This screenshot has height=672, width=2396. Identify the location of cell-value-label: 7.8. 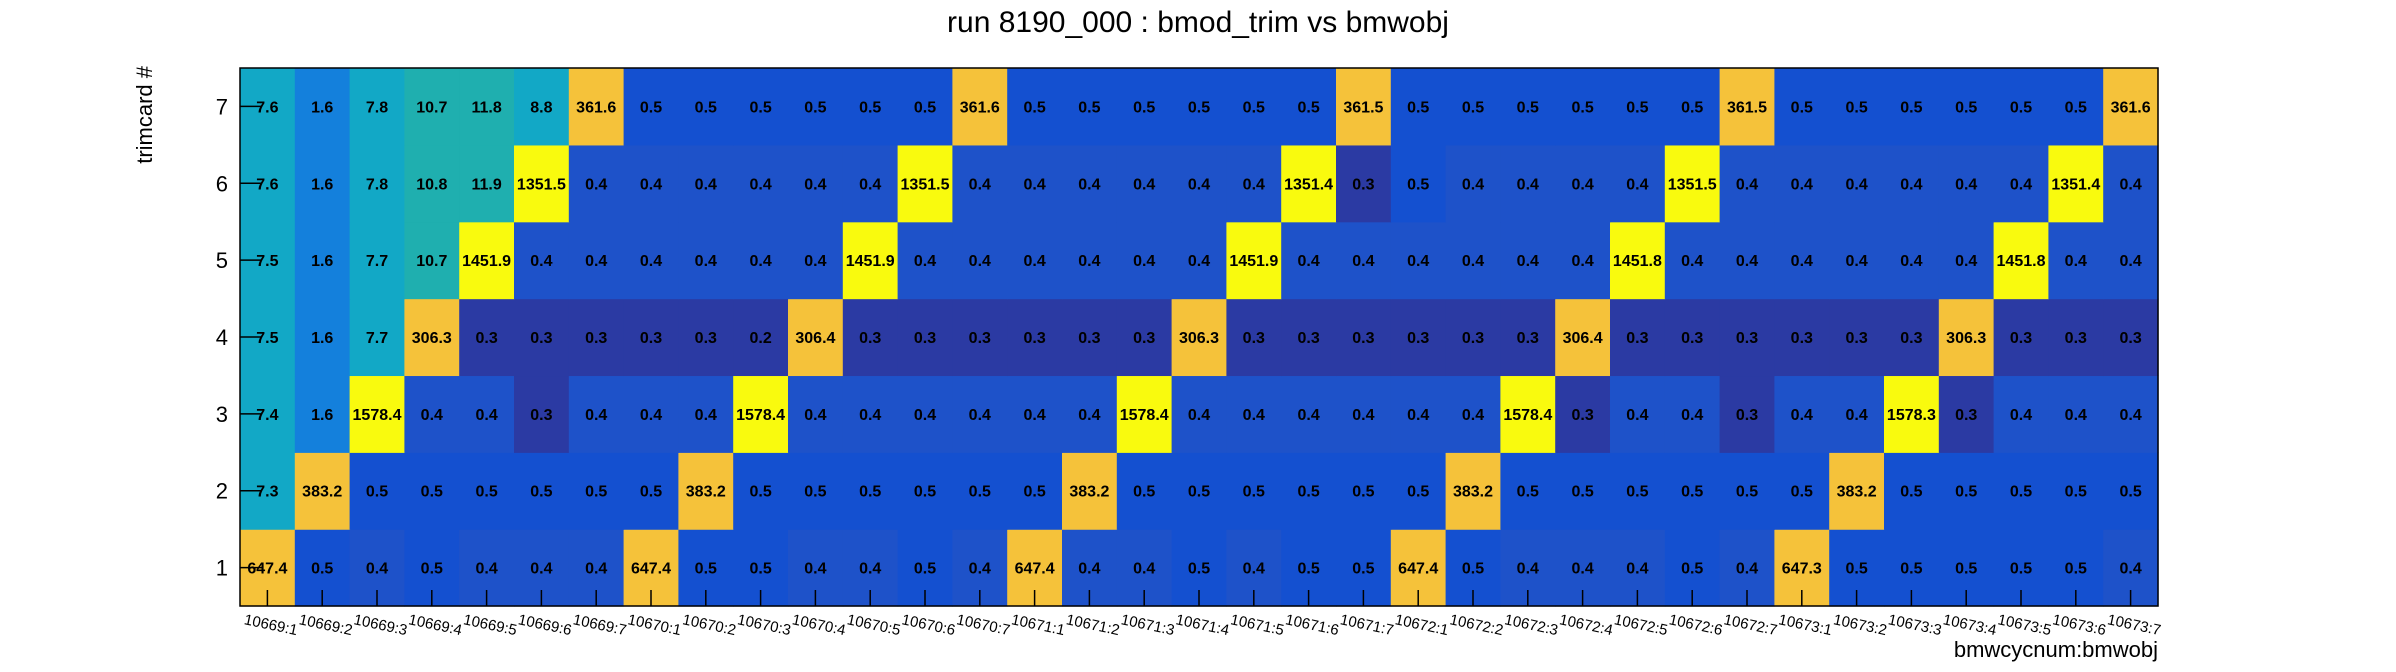
(377, 184).